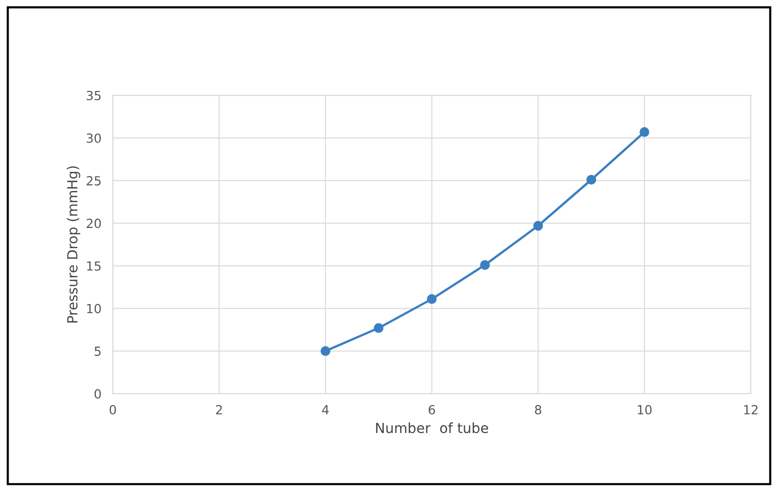  I want to click on y-tick-label: 15, so click(94, 266).